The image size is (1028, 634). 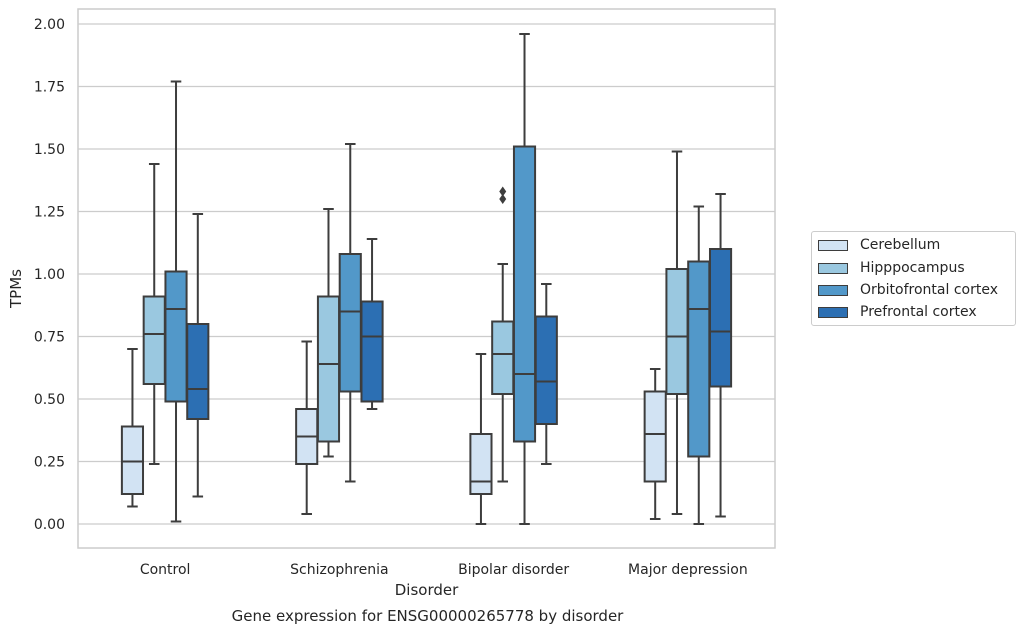 What do you see at coordinates (49, 150) in the screenshot?
I see `y-tick-label: 1.50` at bounding box center [49, 150].